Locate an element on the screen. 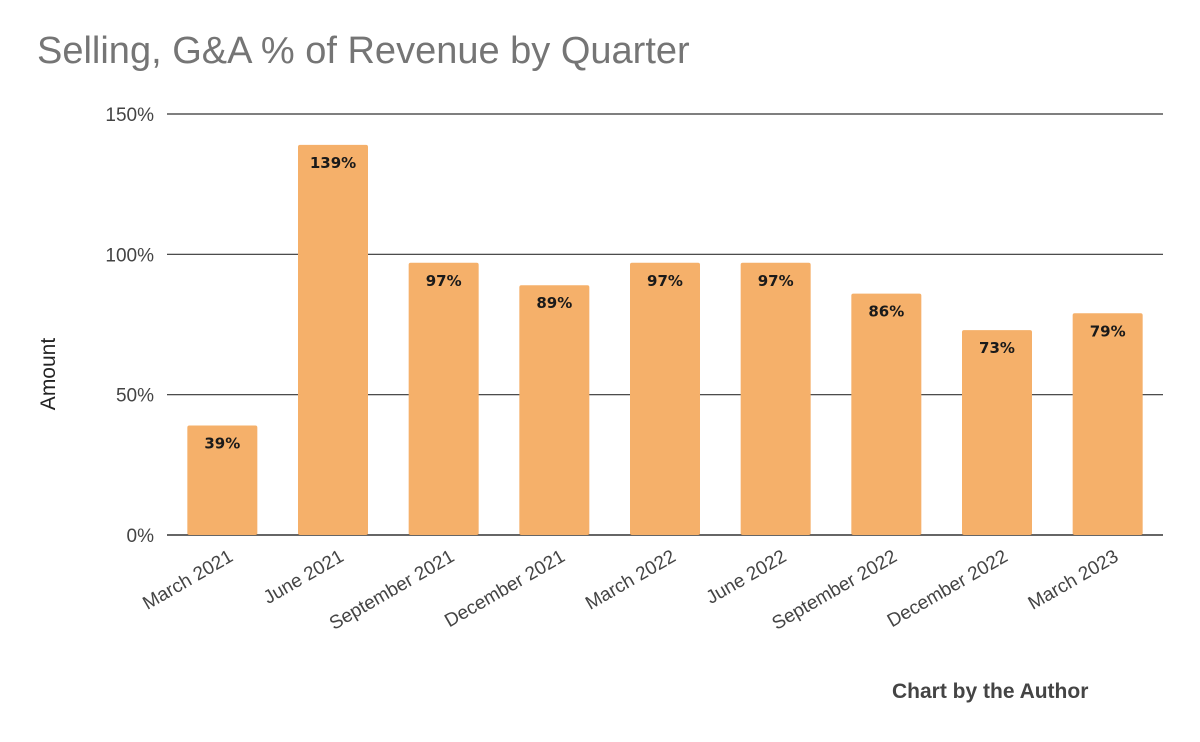 This screenshot has width=1200, height=742. x-tick-label: March 2021 is located at coordinates (187, 580).